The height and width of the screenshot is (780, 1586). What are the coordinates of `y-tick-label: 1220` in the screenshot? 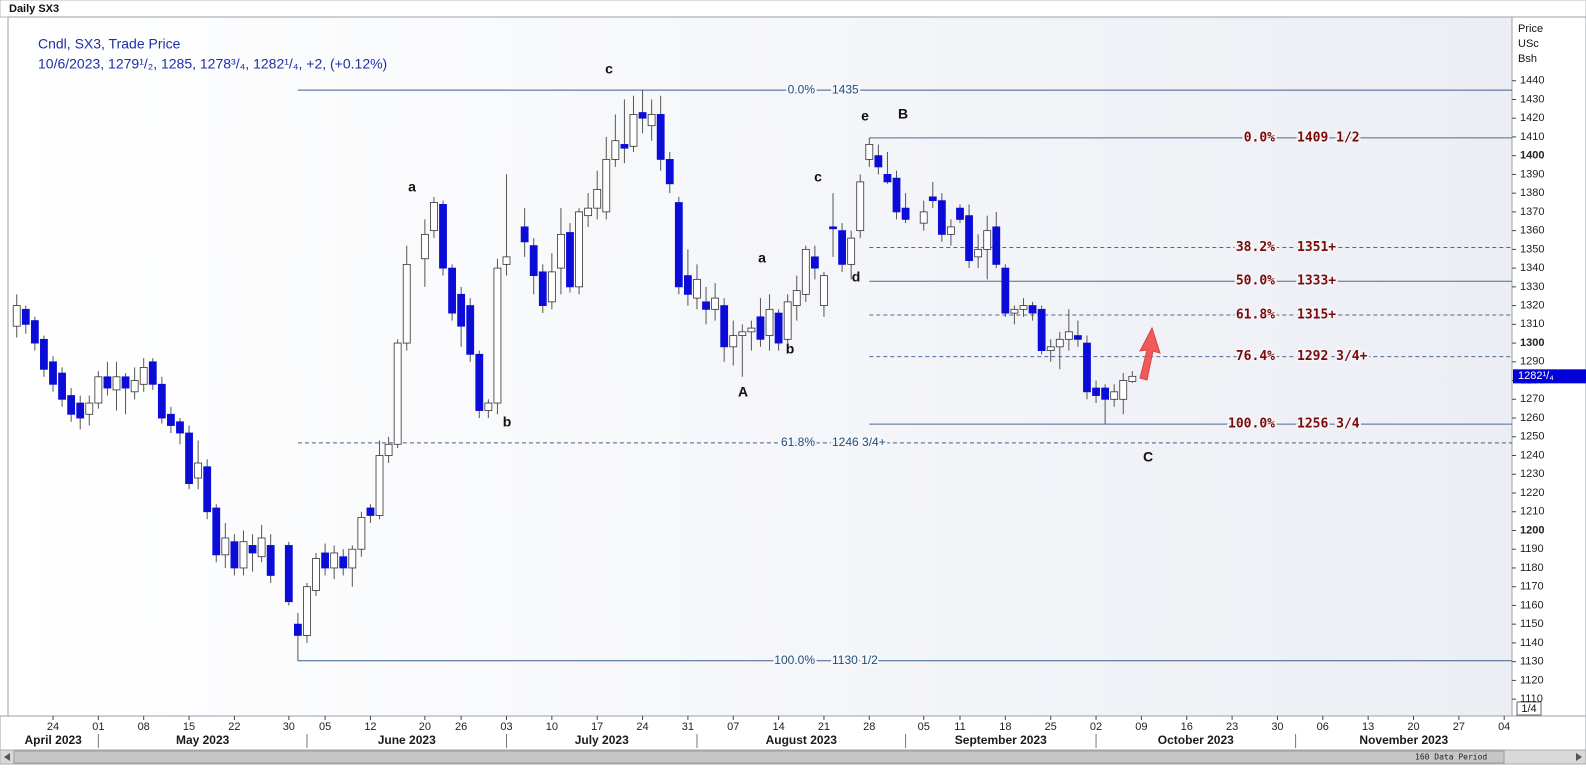 It's located at (1532, 493).